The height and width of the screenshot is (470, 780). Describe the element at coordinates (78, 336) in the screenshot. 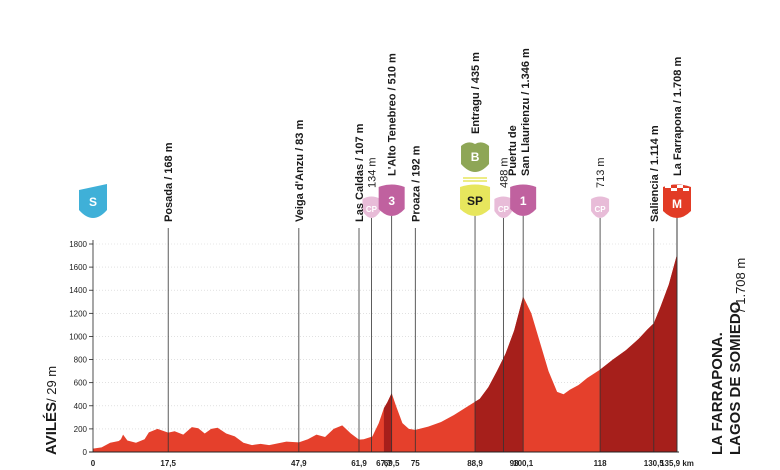

I see `y-tick-label: 1000` at that location.